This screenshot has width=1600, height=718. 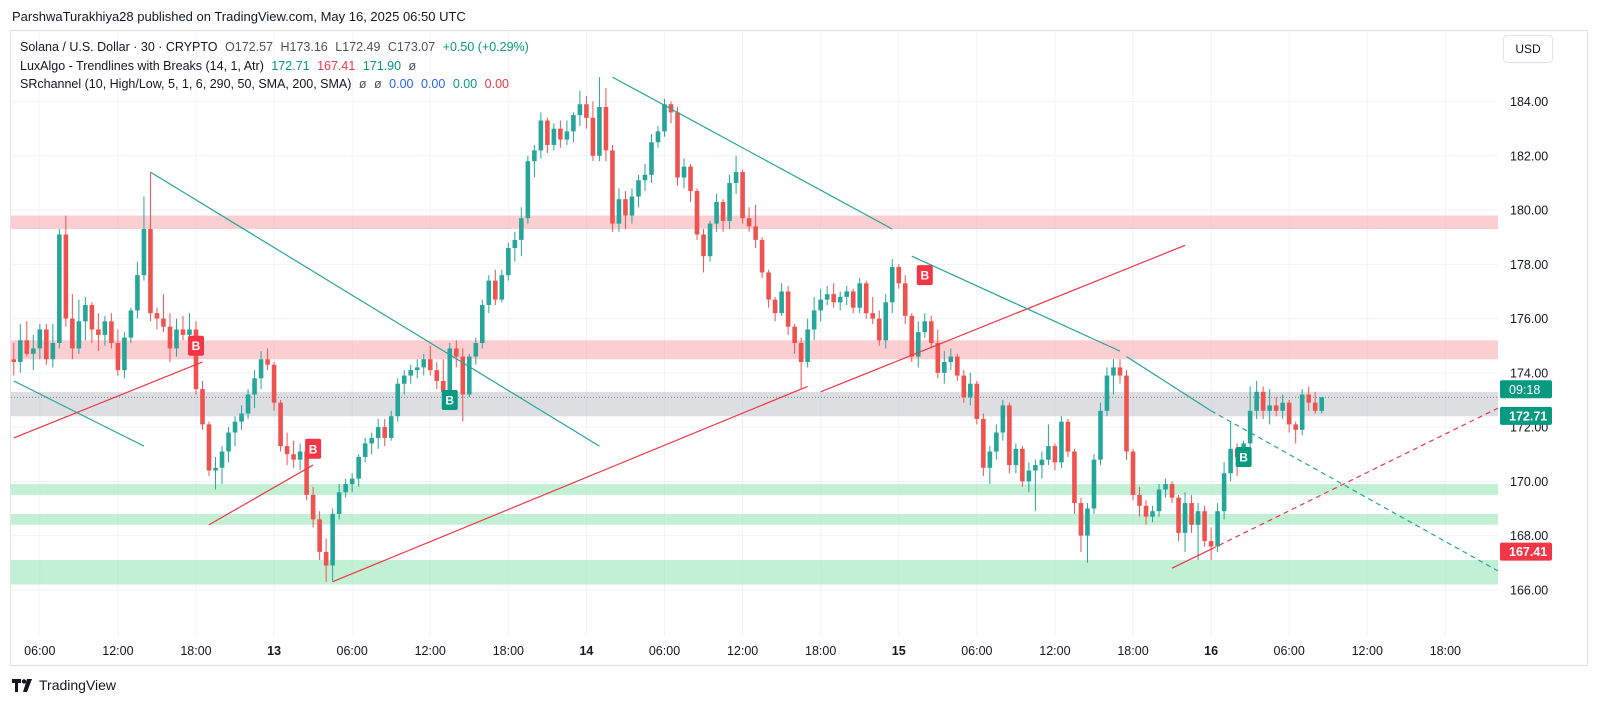 What do you see at coordinates (1191, 558) in the screenshot?
I see `trendline-up` at bounding box center [1191, 558].